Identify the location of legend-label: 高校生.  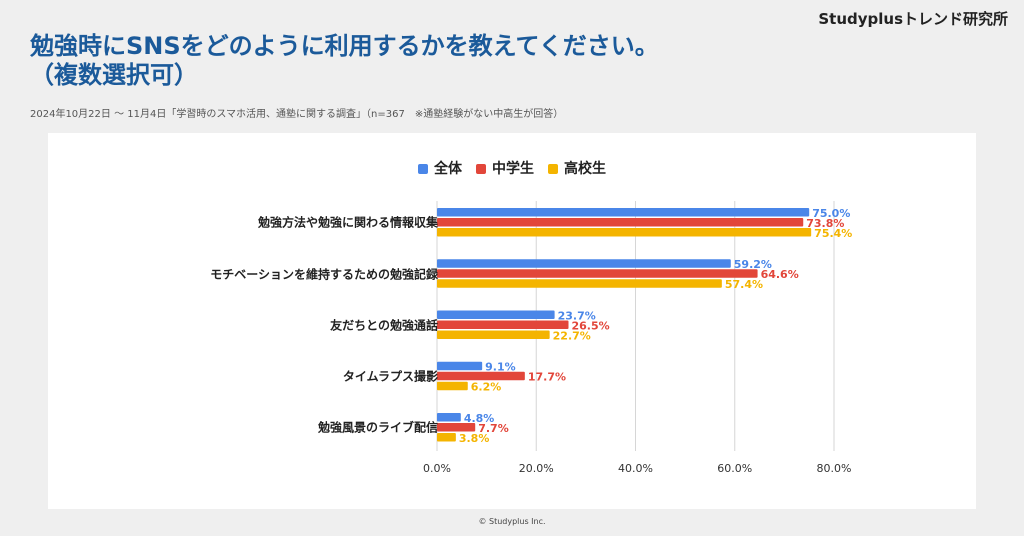
(585, 169).